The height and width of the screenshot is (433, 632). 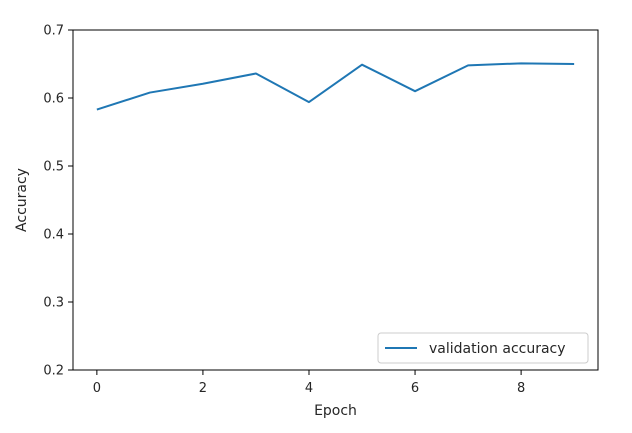 What do you see at coordinates (53, 99) in the screenshot?
I see `y-tick-label: 0.6` at bounding box center [53, 99].